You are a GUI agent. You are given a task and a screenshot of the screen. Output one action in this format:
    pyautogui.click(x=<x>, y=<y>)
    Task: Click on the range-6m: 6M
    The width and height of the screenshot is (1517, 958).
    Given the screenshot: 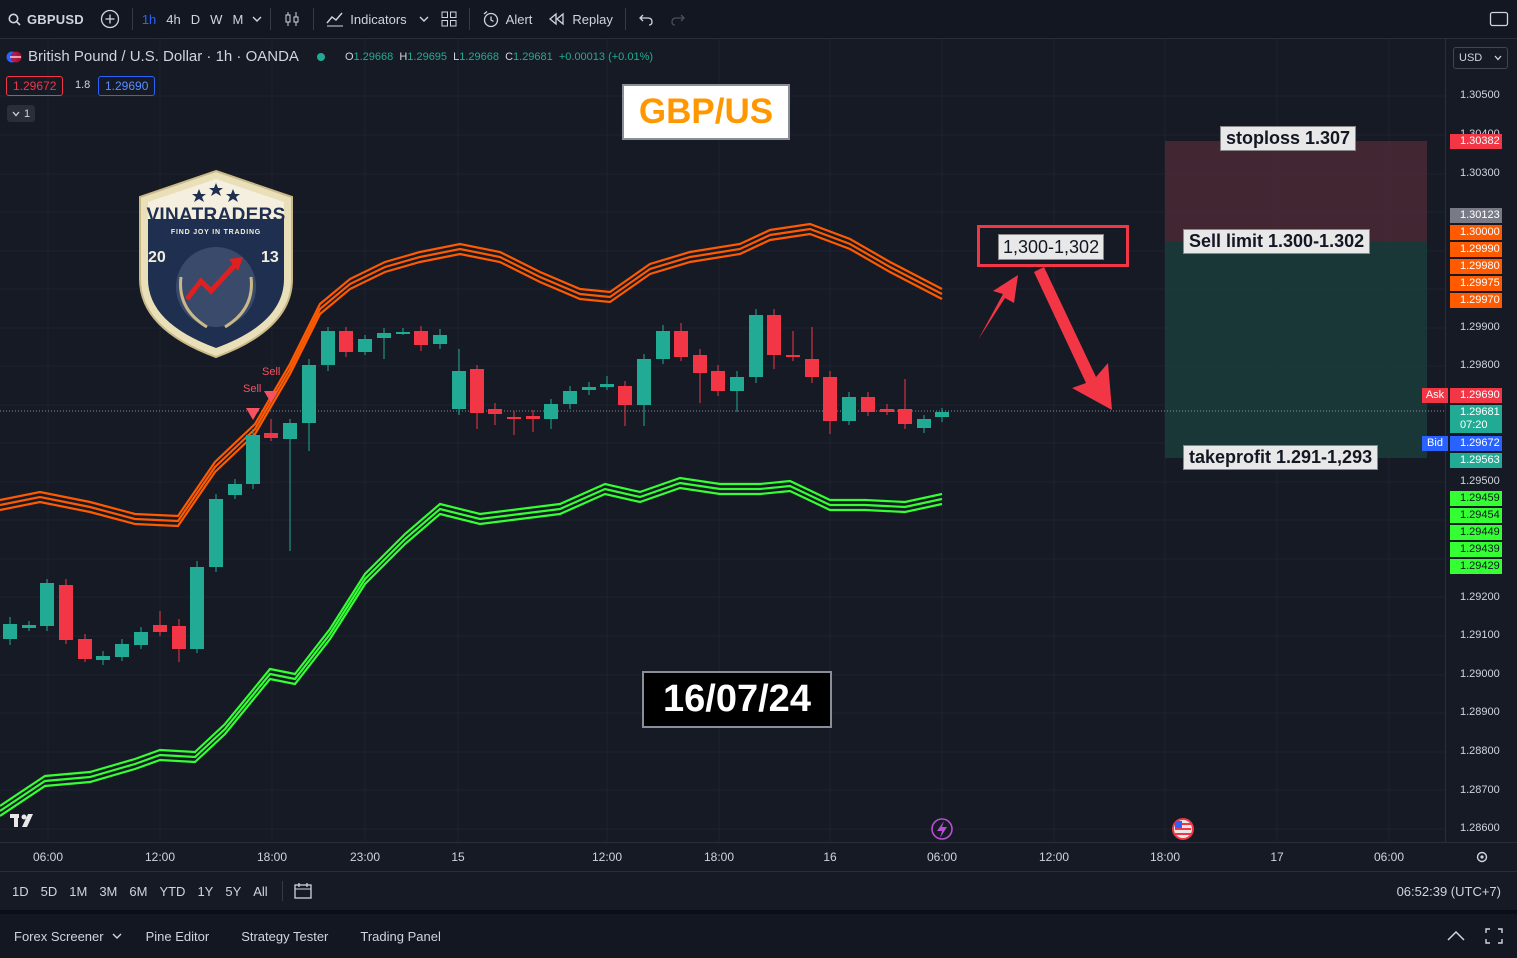 What is the action you would take?
    pyautogui.click(x=138, y=891)
    